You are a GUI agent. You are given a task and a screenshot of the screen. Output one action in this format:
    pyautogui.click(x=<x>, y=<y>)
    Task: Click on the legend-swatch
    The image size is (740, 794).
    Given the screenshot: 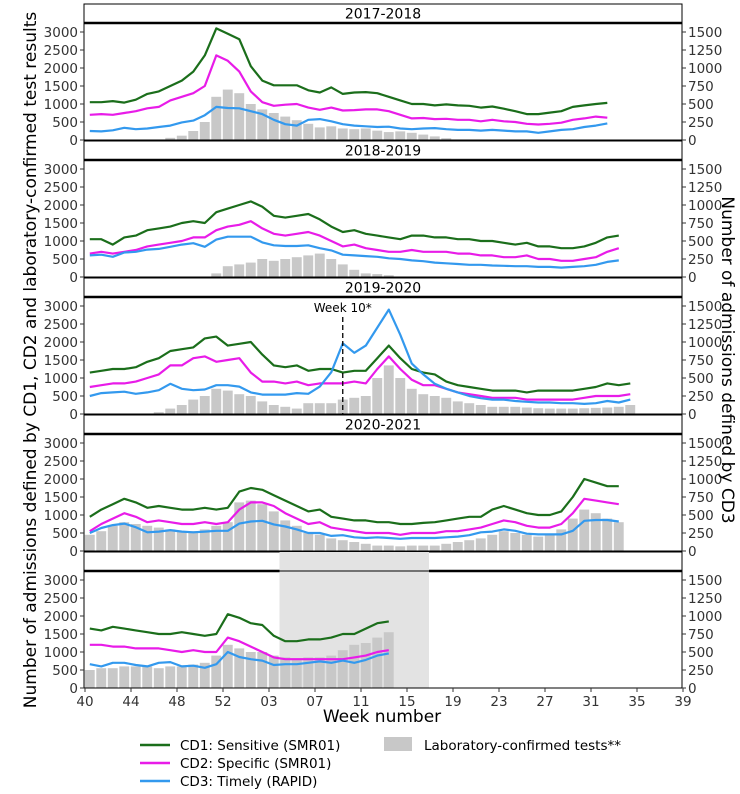 What is the action you would take?
    pyautogui.click(x=398, y=744)
    